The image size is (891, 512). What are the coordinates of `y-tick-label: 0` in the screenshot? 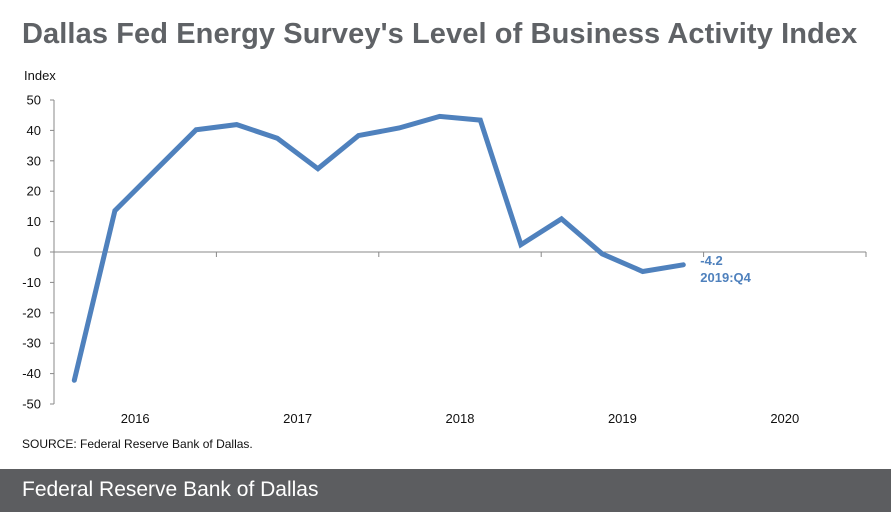 It's located at (37, 252).